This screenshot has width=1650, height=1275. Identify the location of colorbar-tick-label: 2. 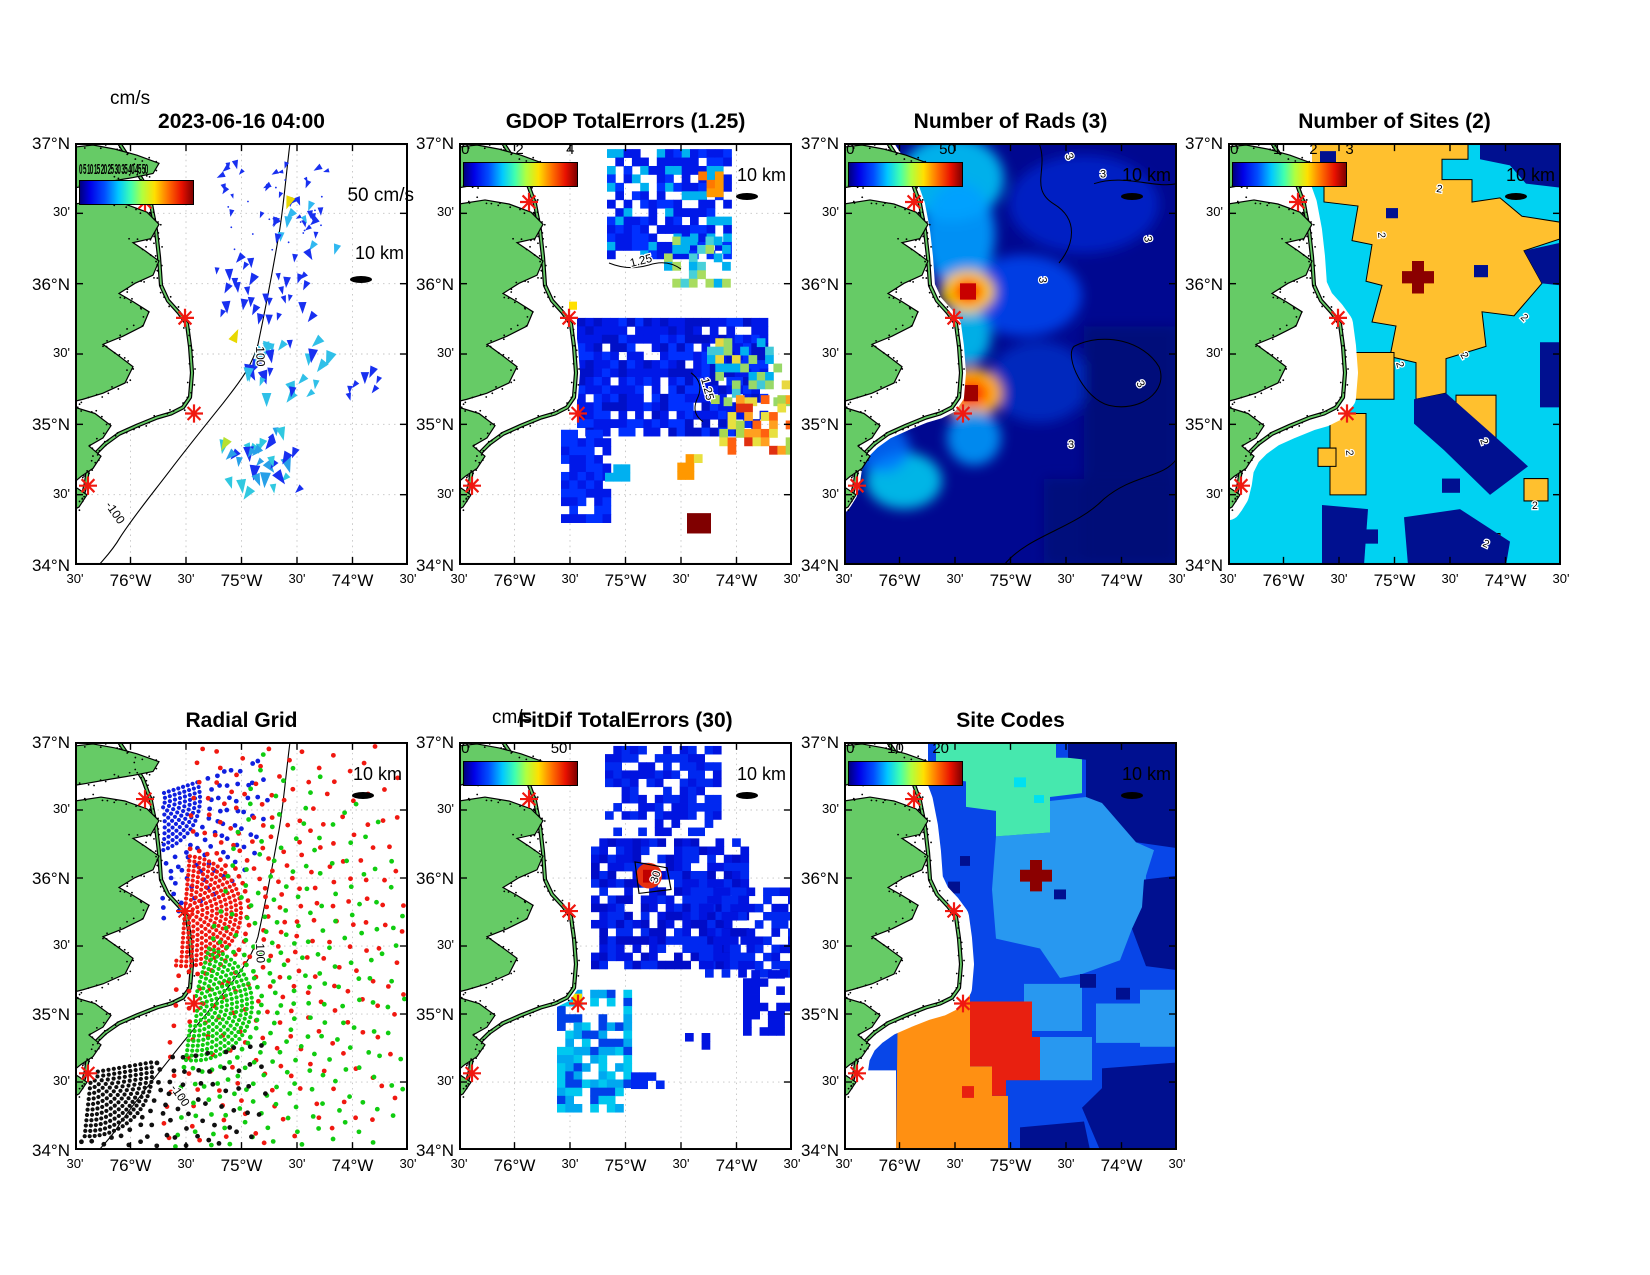
(1313, 149).